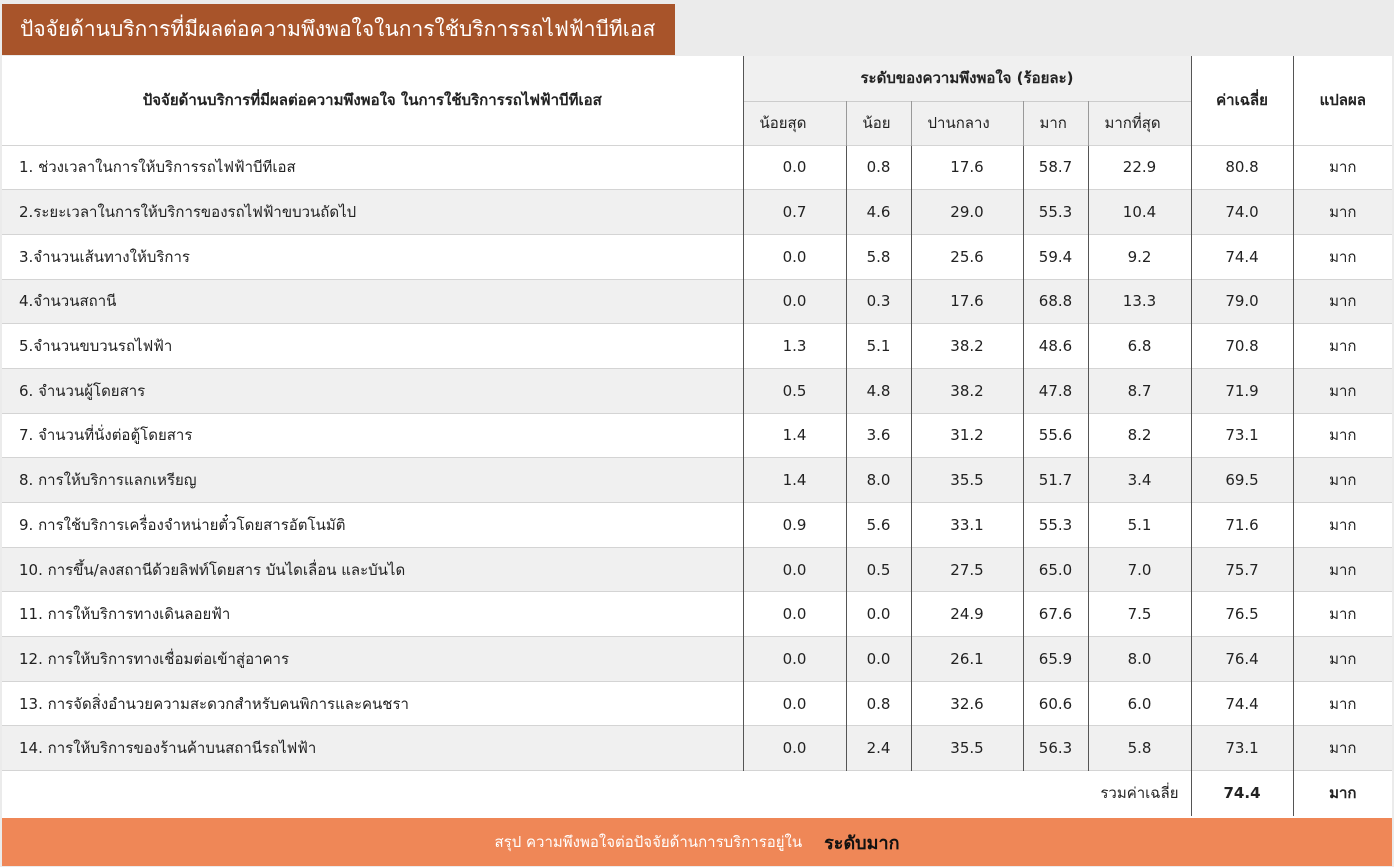  What do you see at coordinates (1242, 659) in the screenshot?
I see `mean-value: 76.4` at bounding box center [1242, 659].